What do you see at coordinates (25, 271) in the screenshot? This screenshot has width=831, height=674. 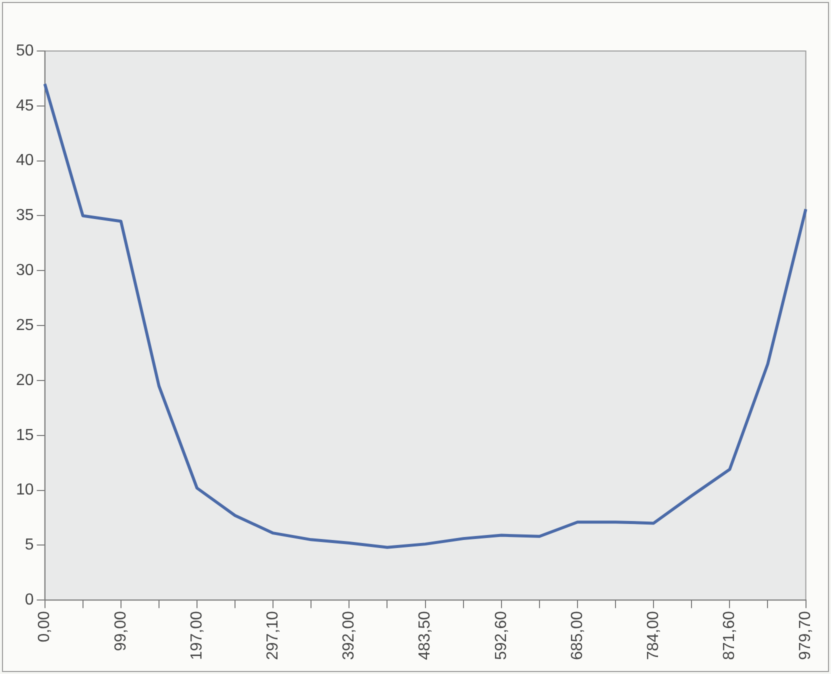 I see `y-tick-label: 30` at bounding box center [25, 271].